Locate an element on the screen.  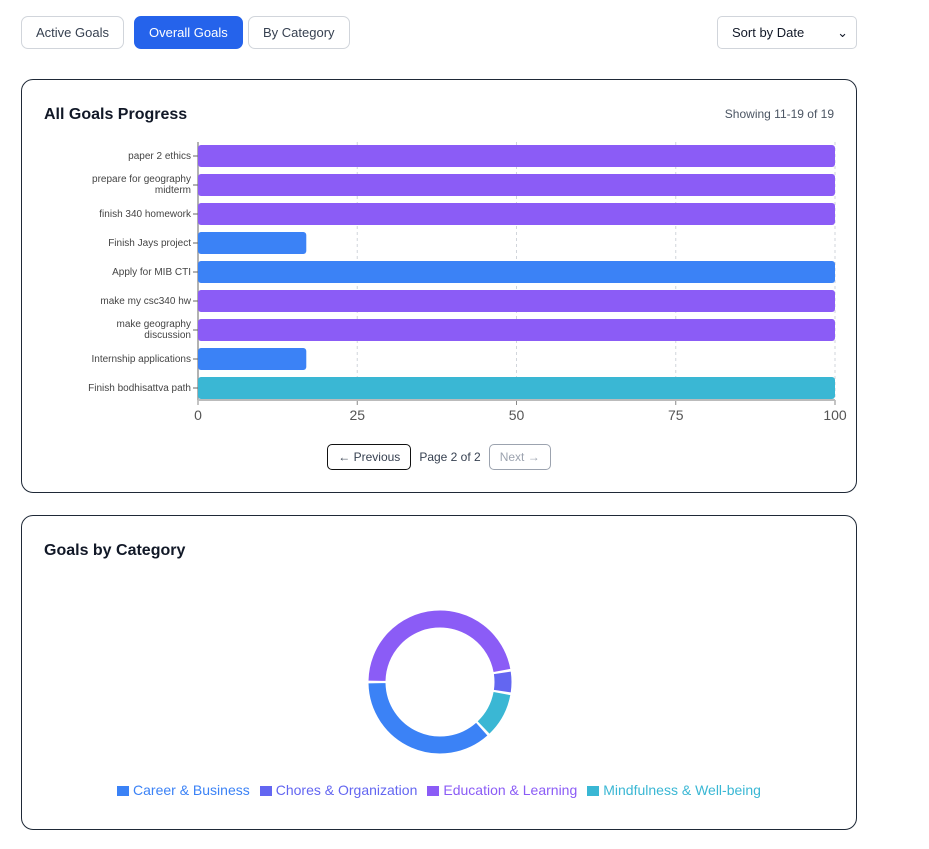
label-line: prepare for geography is located at coordinates (141, 179).